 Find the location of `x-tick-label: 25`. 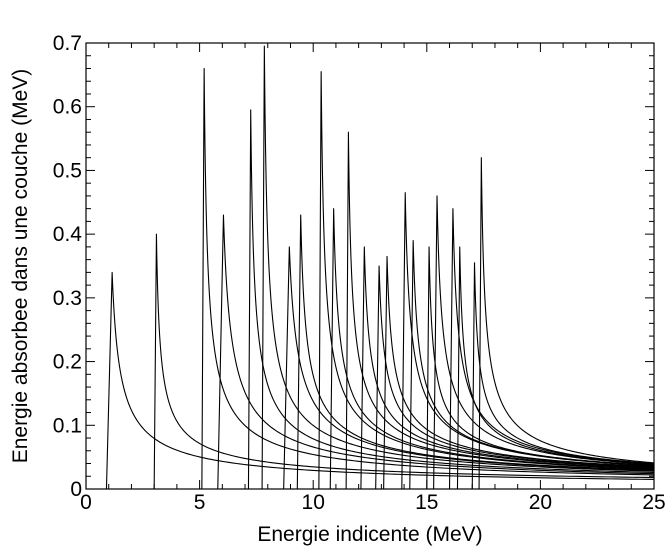

x-tick-label: 25 is located at coordinates (653, 502).